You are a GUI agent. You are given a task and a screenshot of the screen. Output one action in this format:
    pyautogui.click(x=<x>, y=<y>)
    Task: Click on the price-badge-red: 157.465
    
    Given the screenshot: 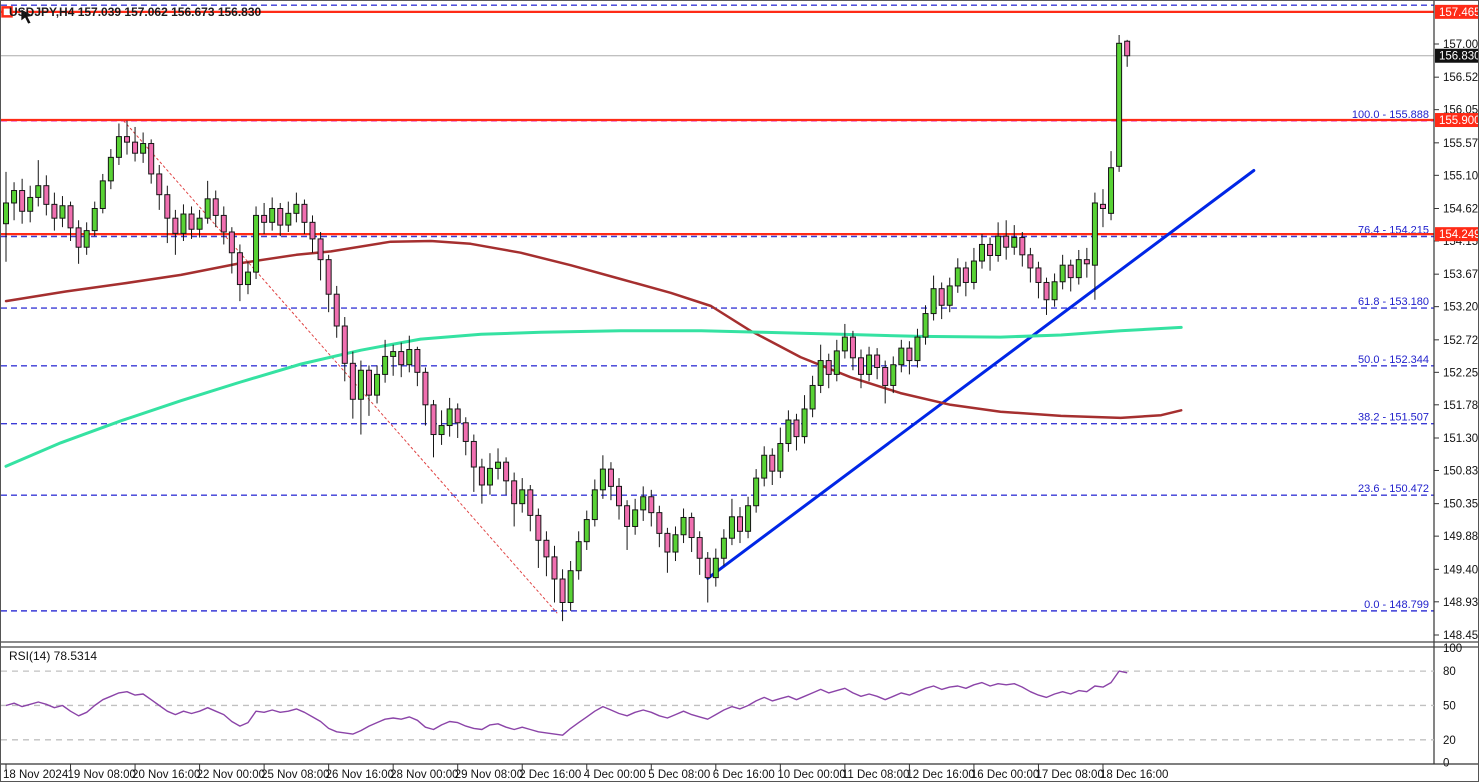 What is the action you would take?
    pyautogui.click(x=1457, y=11)
    